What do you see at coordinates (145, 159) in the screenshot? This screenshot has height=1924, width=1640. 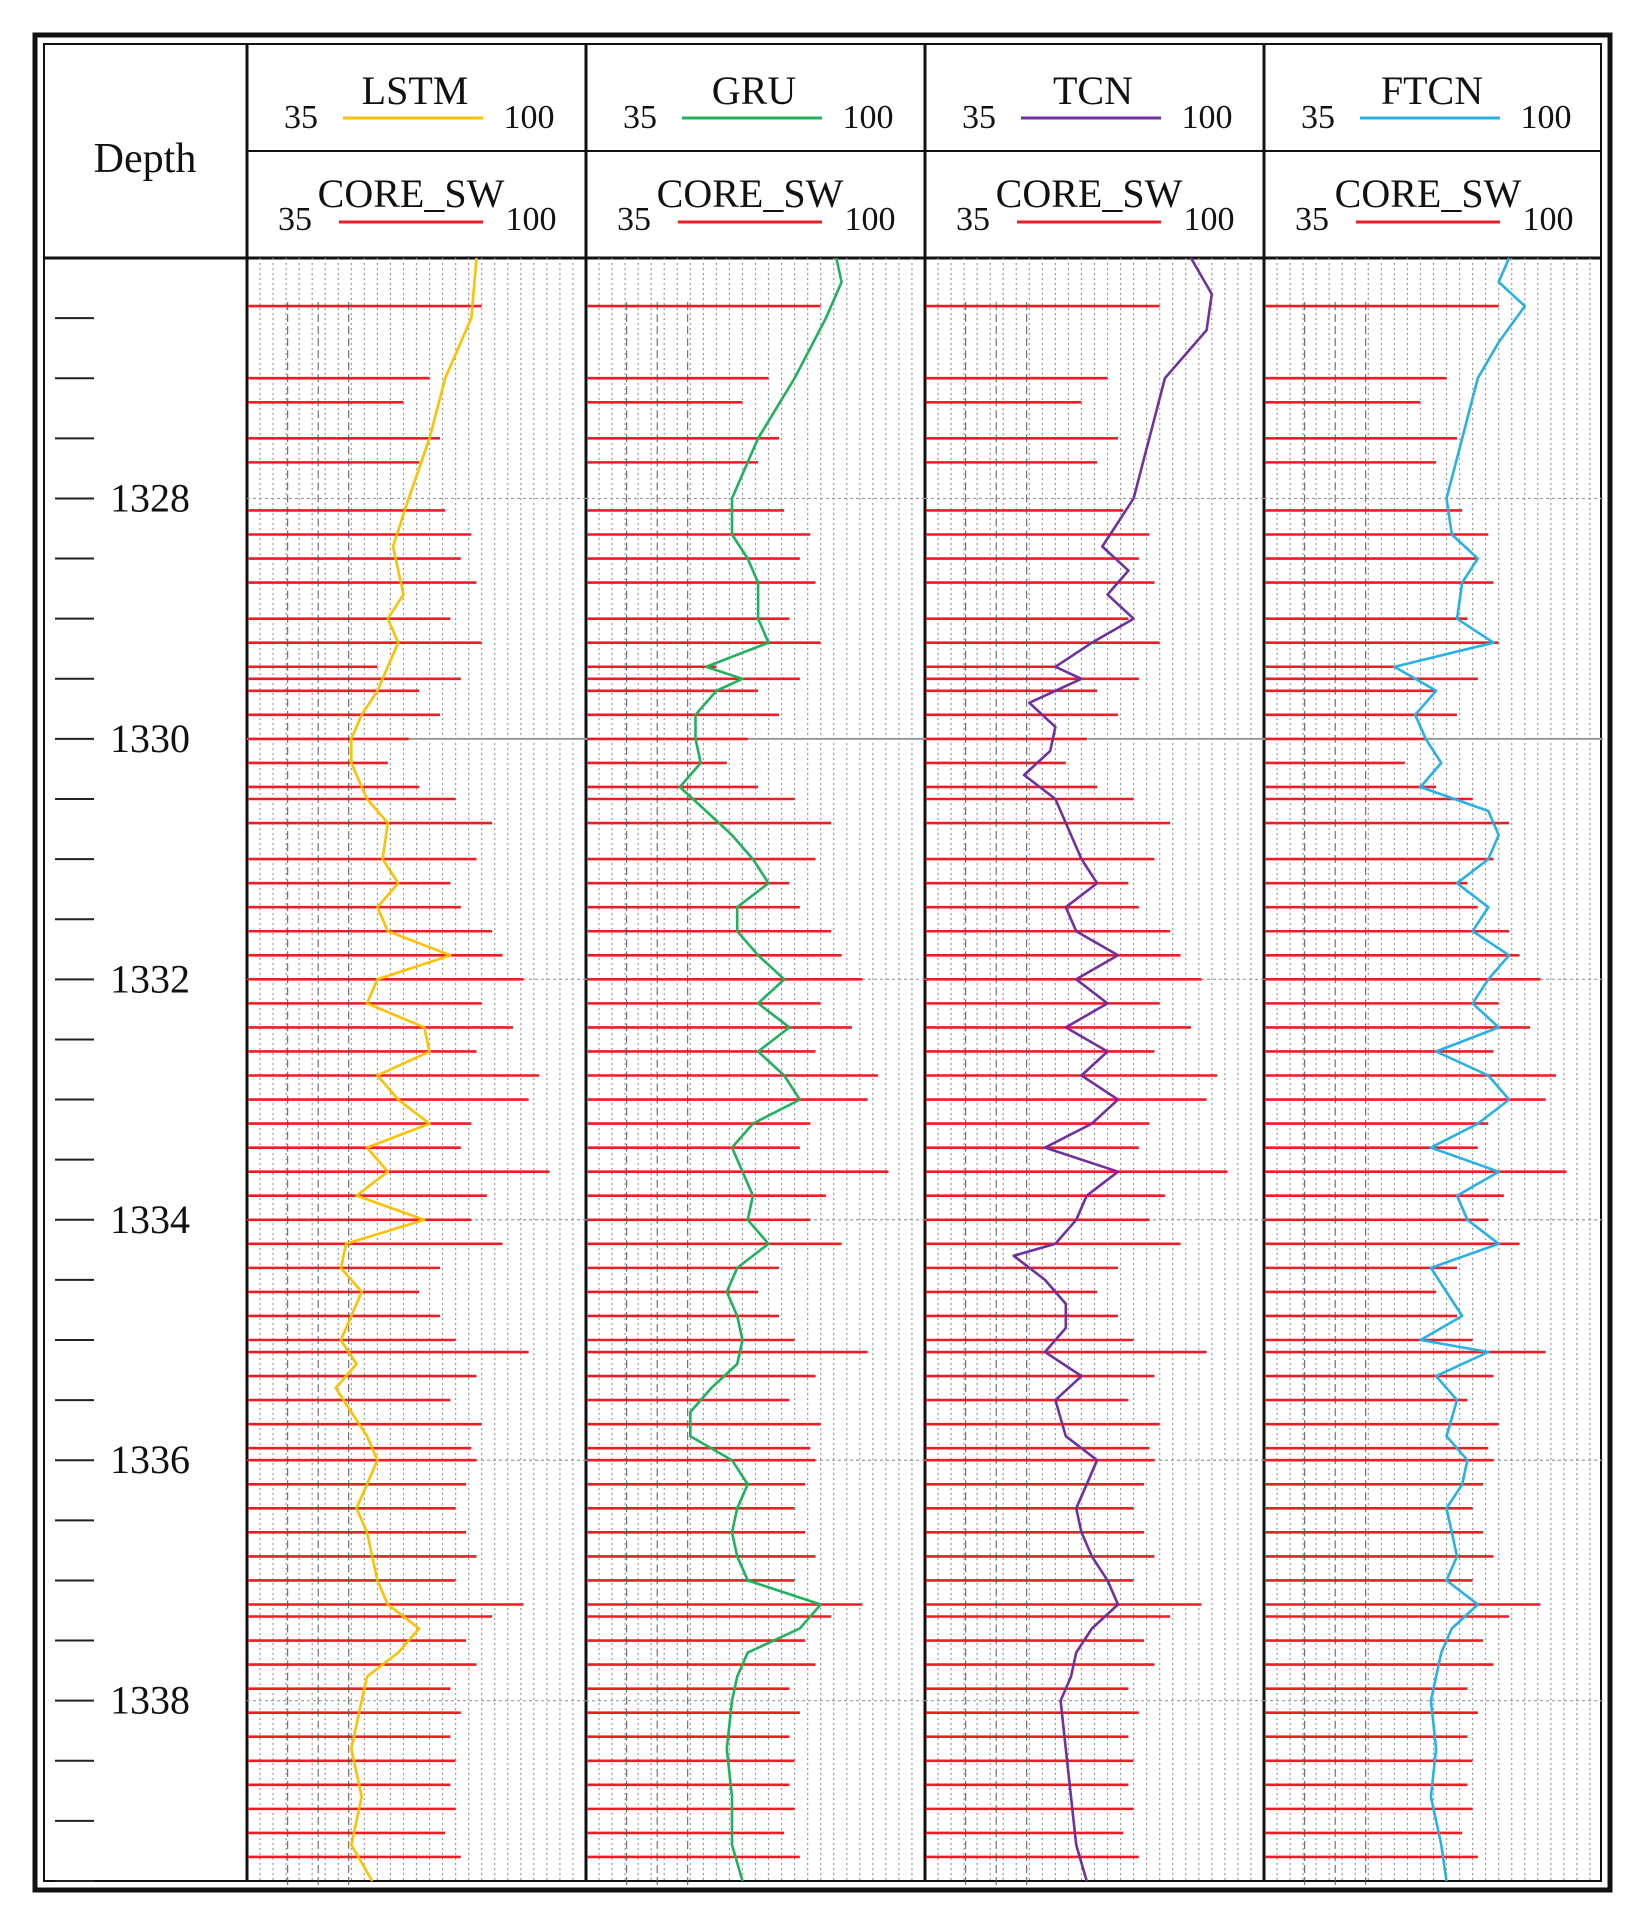 I see `depth-axis-title: Depth` at bounding box center [145, 159].